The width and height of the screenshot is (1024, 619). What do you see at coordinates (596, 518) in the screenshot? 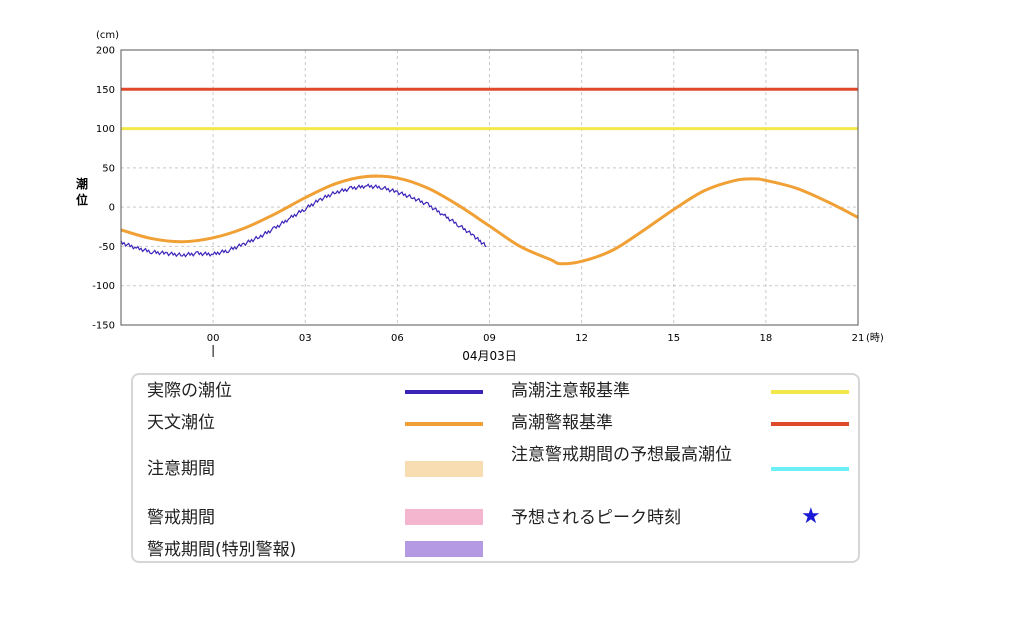
I see `legend-label-right-3: 予想されるピーク時刻` at bounding box center [596, 518].